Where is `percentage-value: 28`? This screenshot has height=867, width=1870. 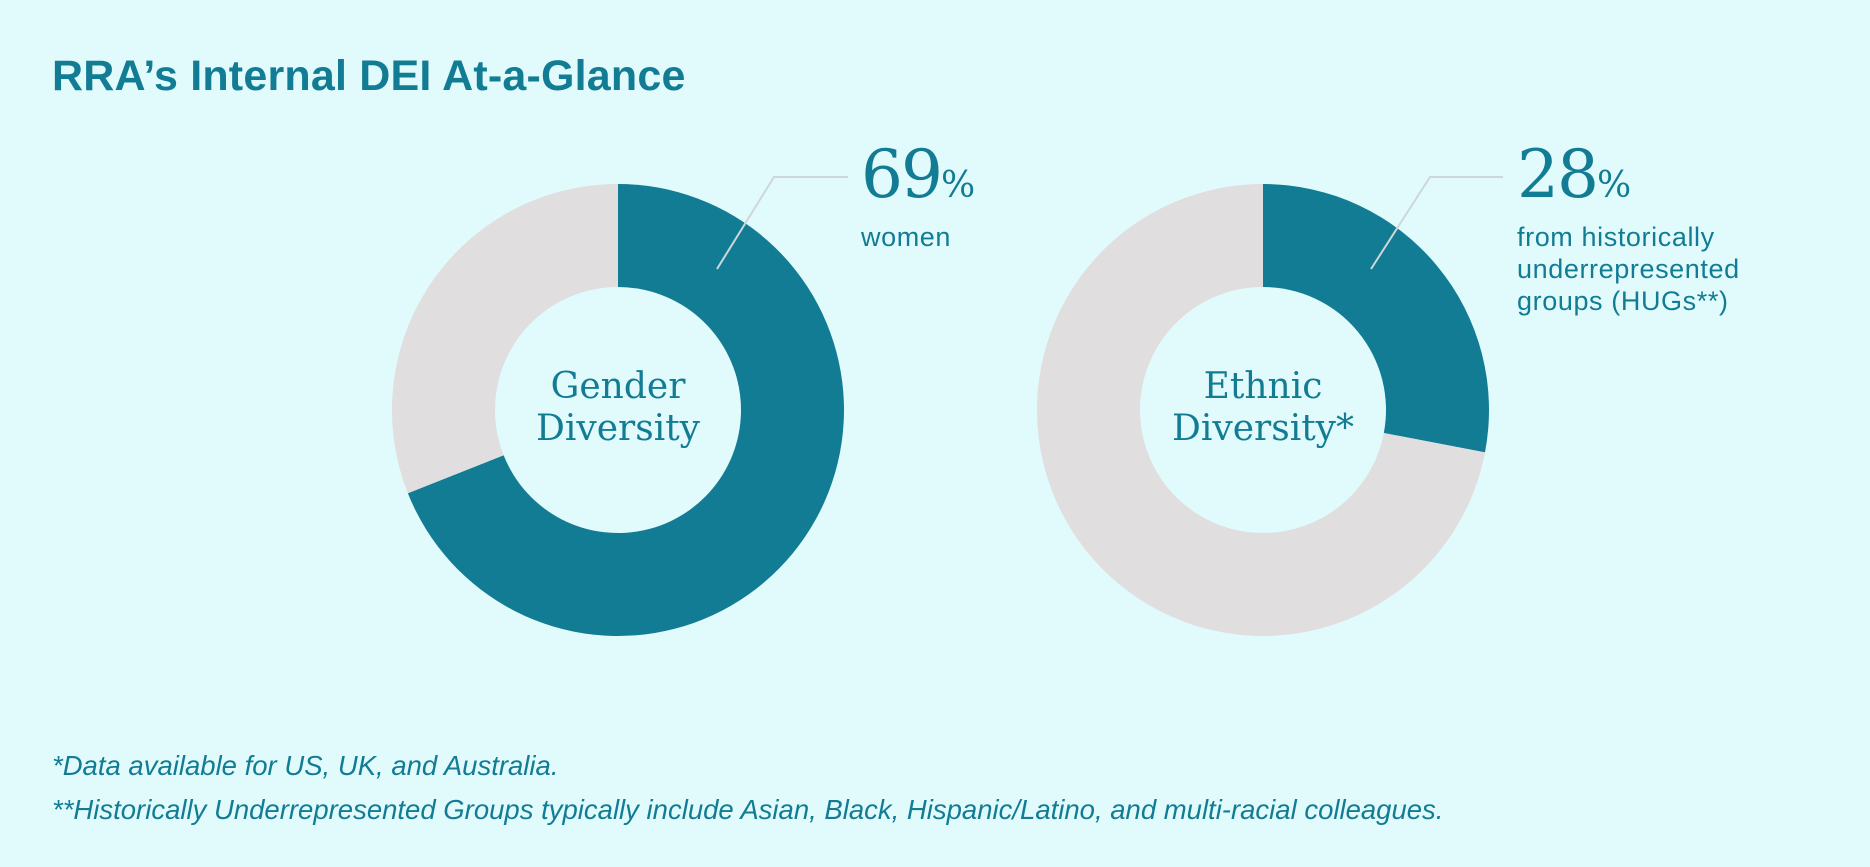 percentage-value: 28 is located at coordinates (1558, 174).